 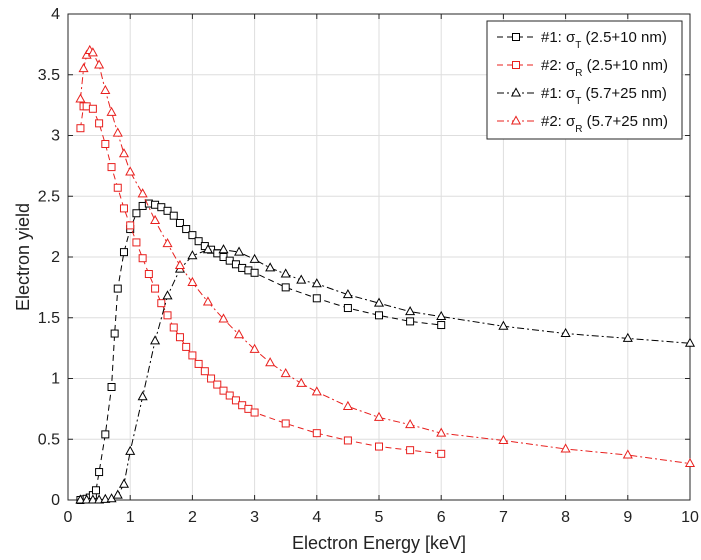 What do you see at coordinates (49, 439) in the screenshot?
I see `y-tick-label: 0.5` at bounding box center [49, 439].